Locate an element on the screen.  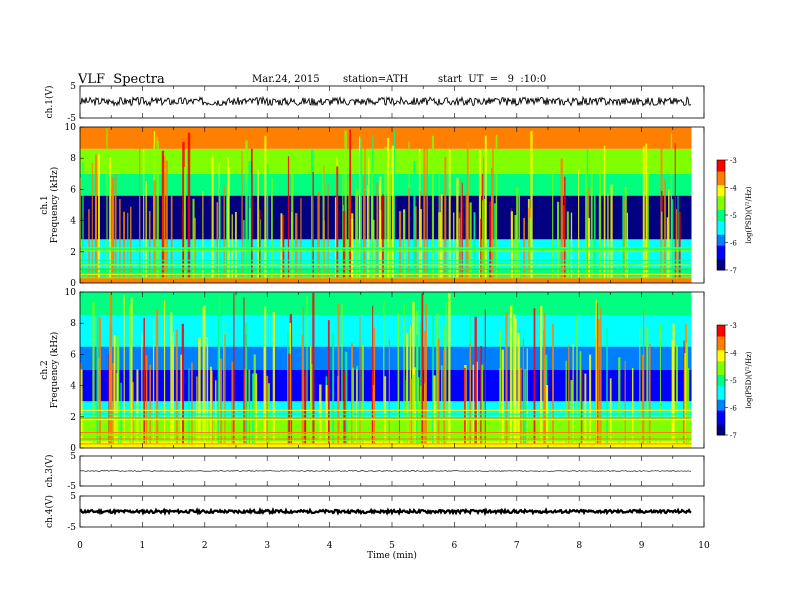
y-tick-label: 10 is located at coordinates (71, 293).